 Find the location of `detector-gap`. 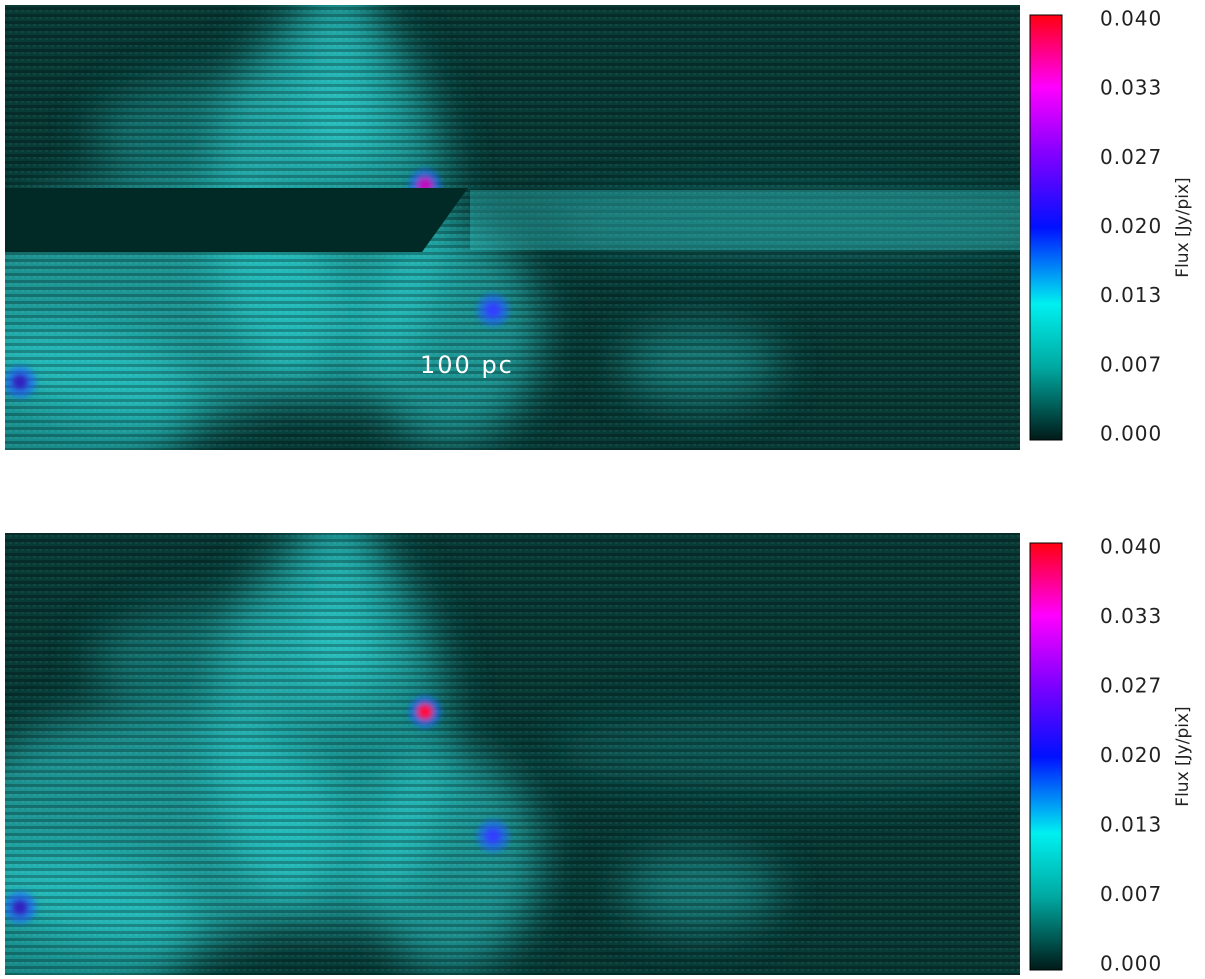

detector-gap is located at coordinates (236, 220).